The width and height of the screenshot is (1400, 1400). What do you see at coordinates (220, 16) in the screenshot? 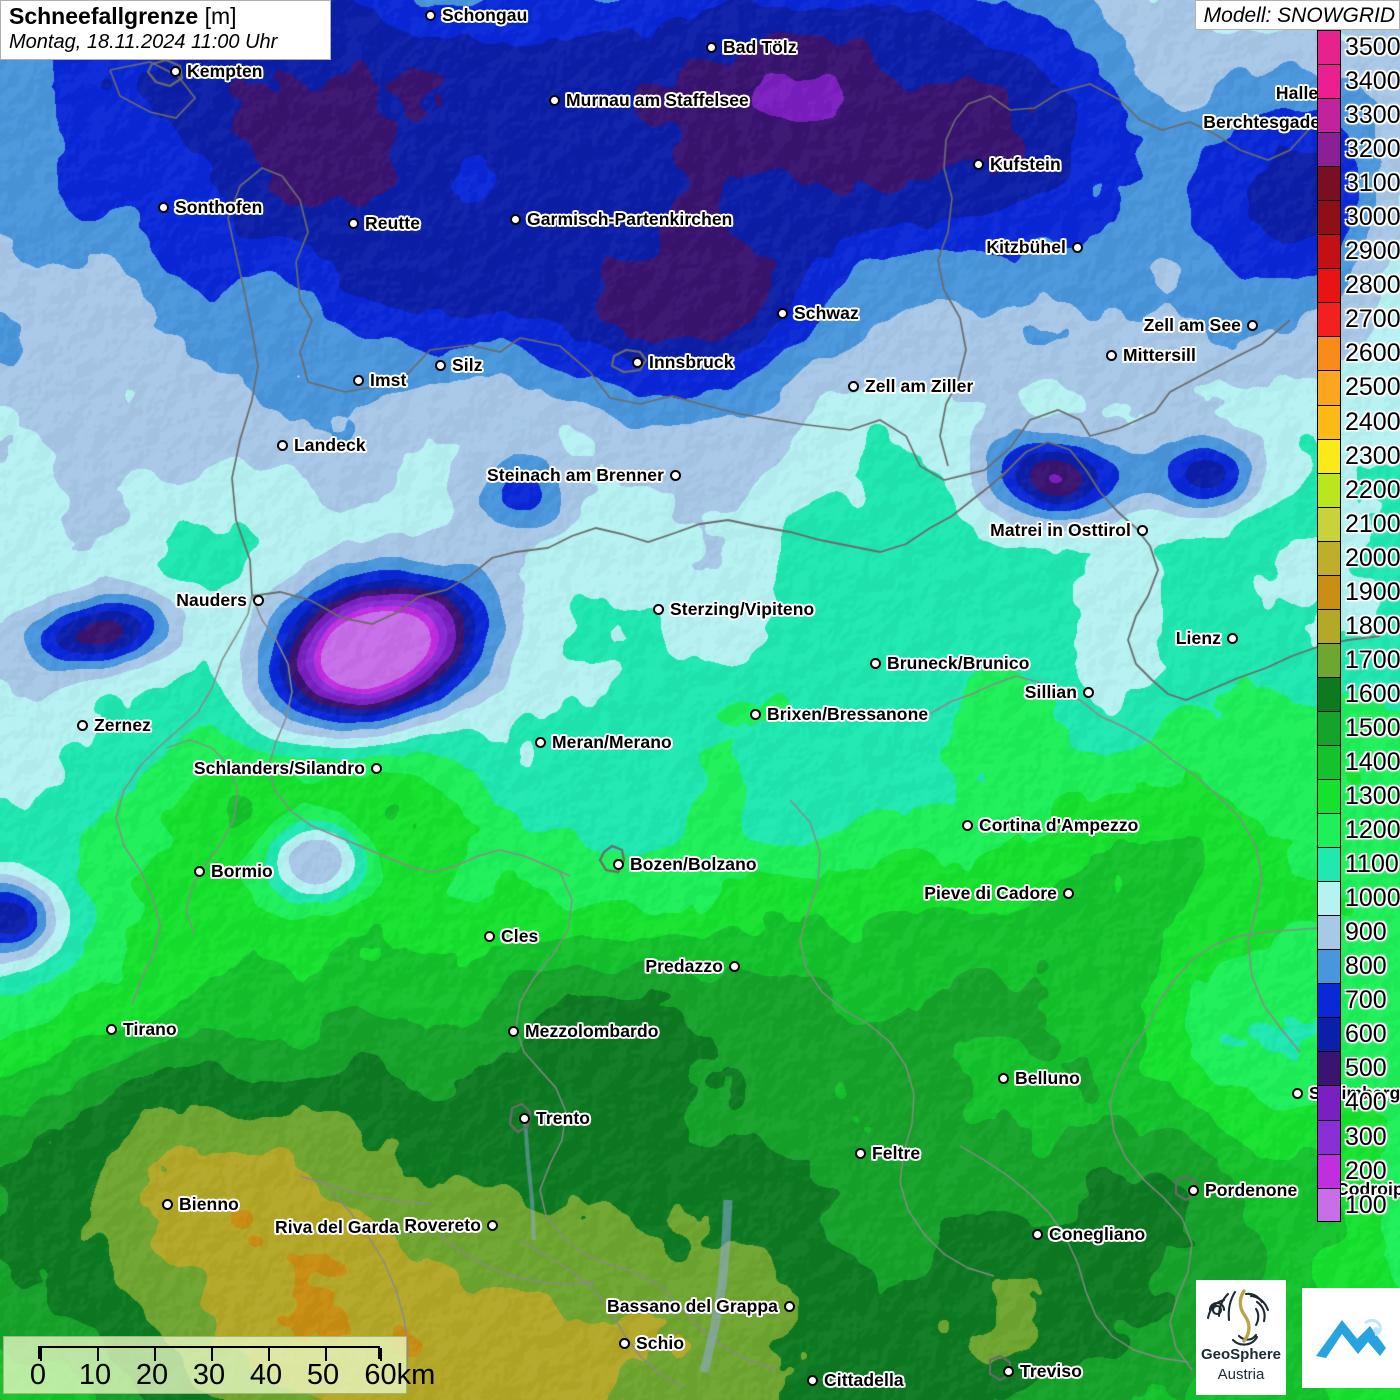
I see `title-unit: [m]` at bounding box center [220, 16].